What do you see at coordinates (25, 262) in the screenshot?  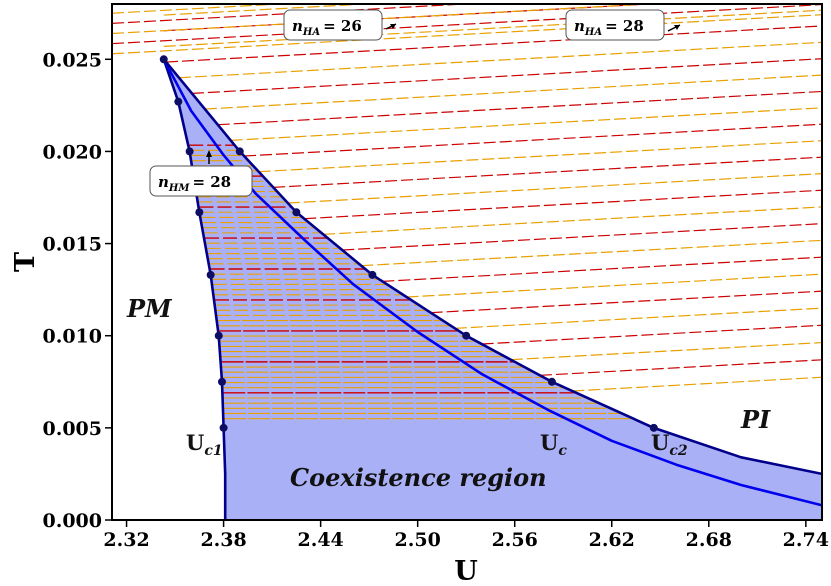 I see `y-axis-title: T` at bounding box center [25, 262].